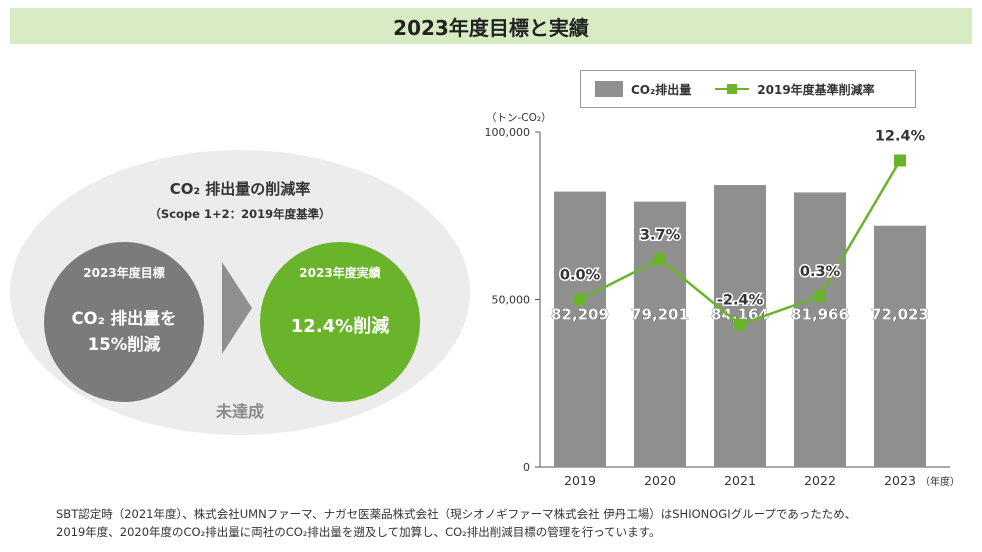 The image size is (982, 552). I want to click on reduction-value-label: 0.3%, so click(820, 272).